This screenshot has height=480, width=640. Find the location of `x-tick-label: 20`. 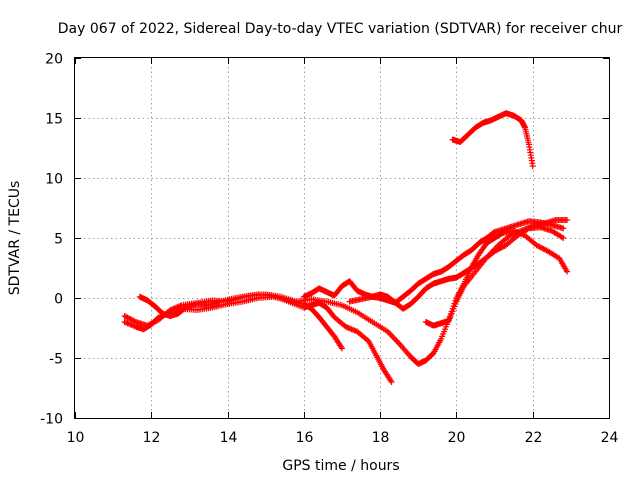

x-tick-label: 20 is located at coordinates (457, 438).